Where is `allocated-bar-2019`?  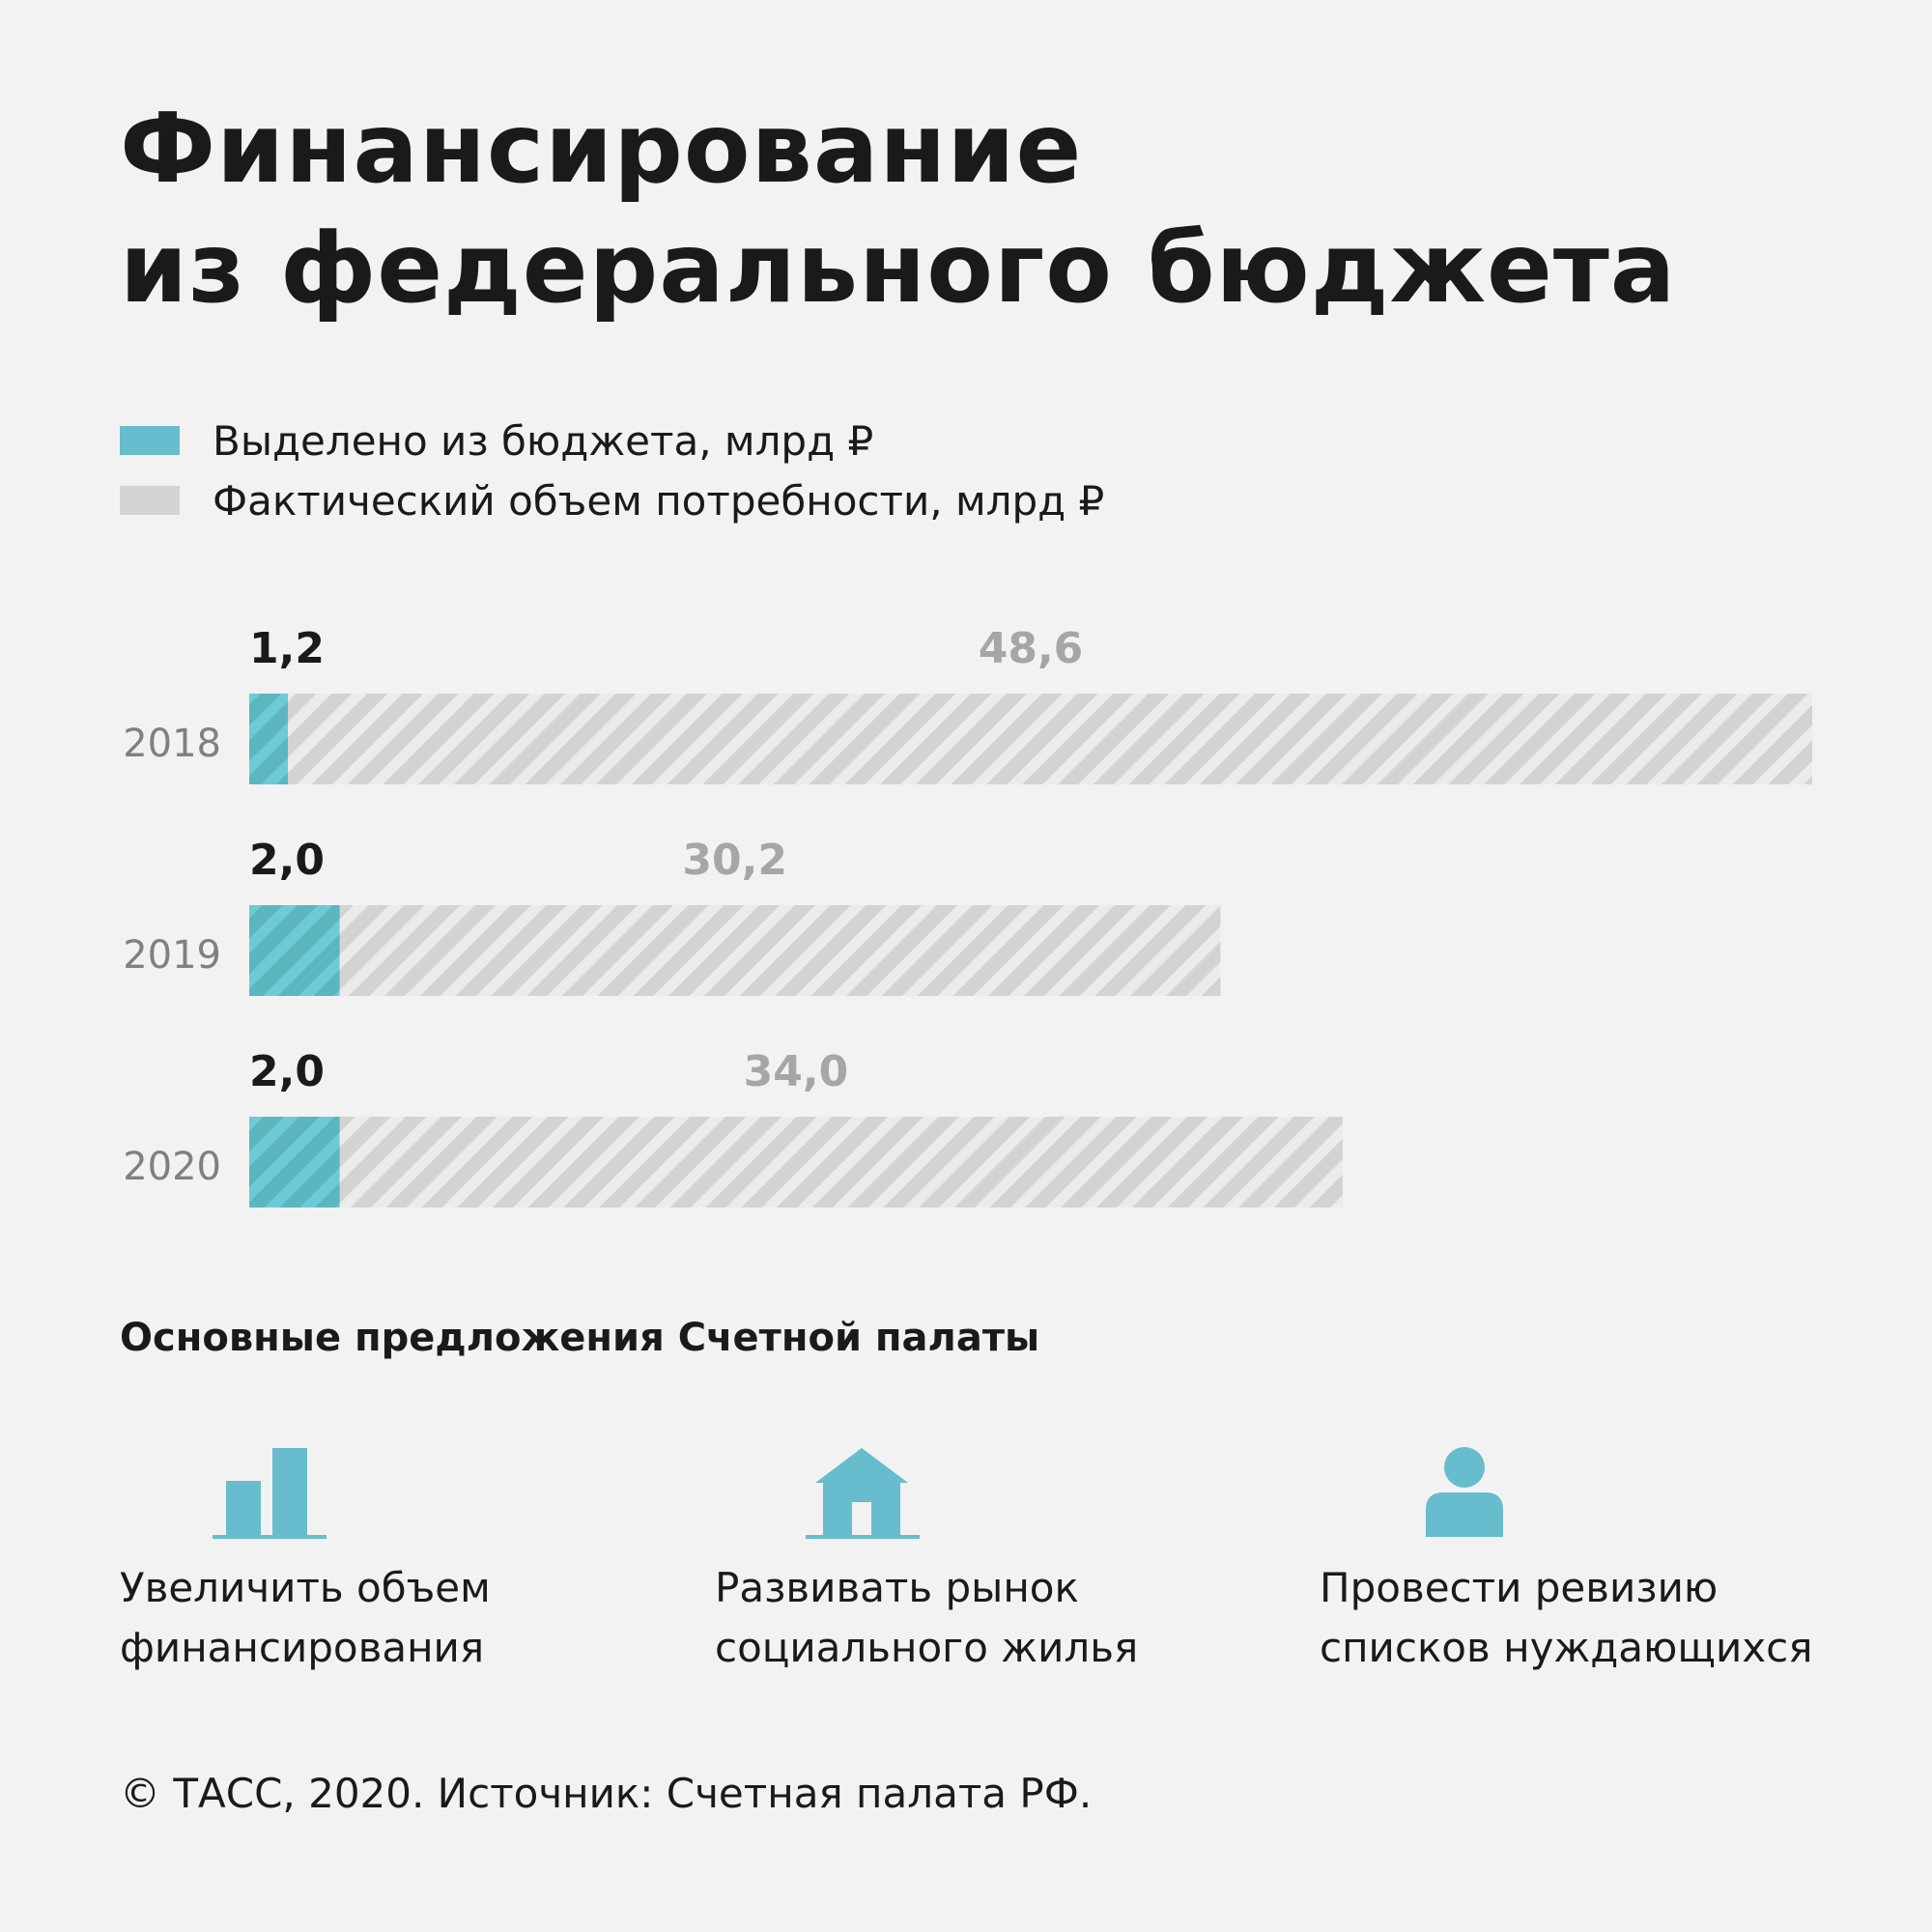 allocated-bar-2019 is located at coordinates (294, 950).